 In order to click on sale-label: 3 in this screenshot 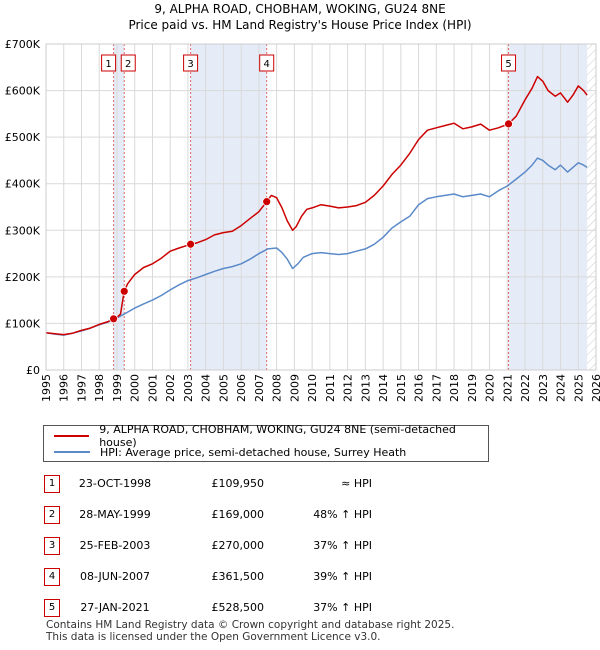, I will do `click(190, 64)`.